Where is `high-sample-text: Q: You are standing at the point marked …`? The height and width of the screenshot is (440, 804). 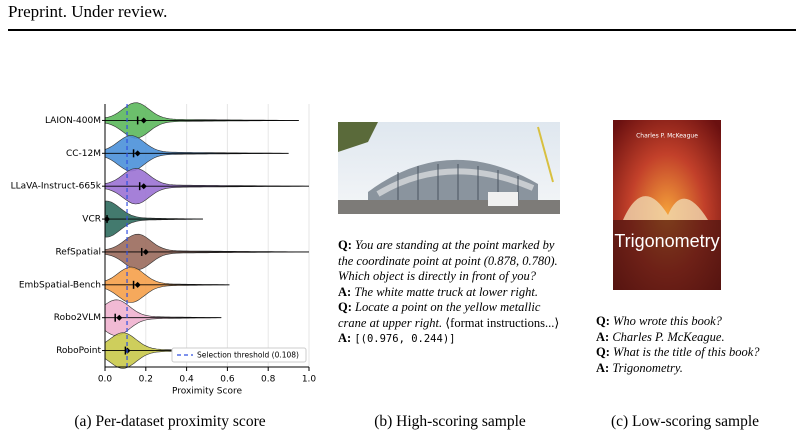
high-sample-text: Q: You are standing at the point marked … is located at coordinates (452, 293).